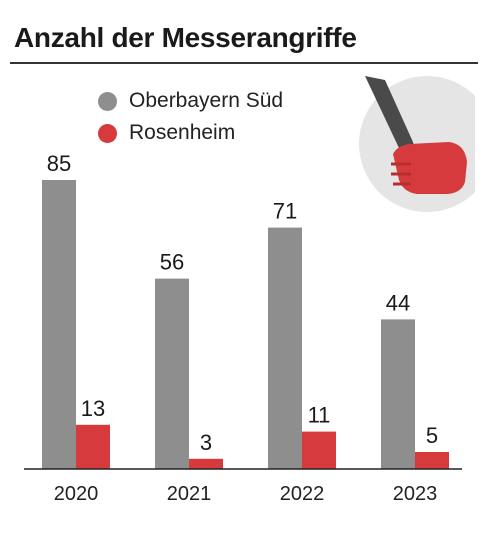 The height and width of the screenshot is (538, 500). I want to click on knife-blade, so click(389, 112).